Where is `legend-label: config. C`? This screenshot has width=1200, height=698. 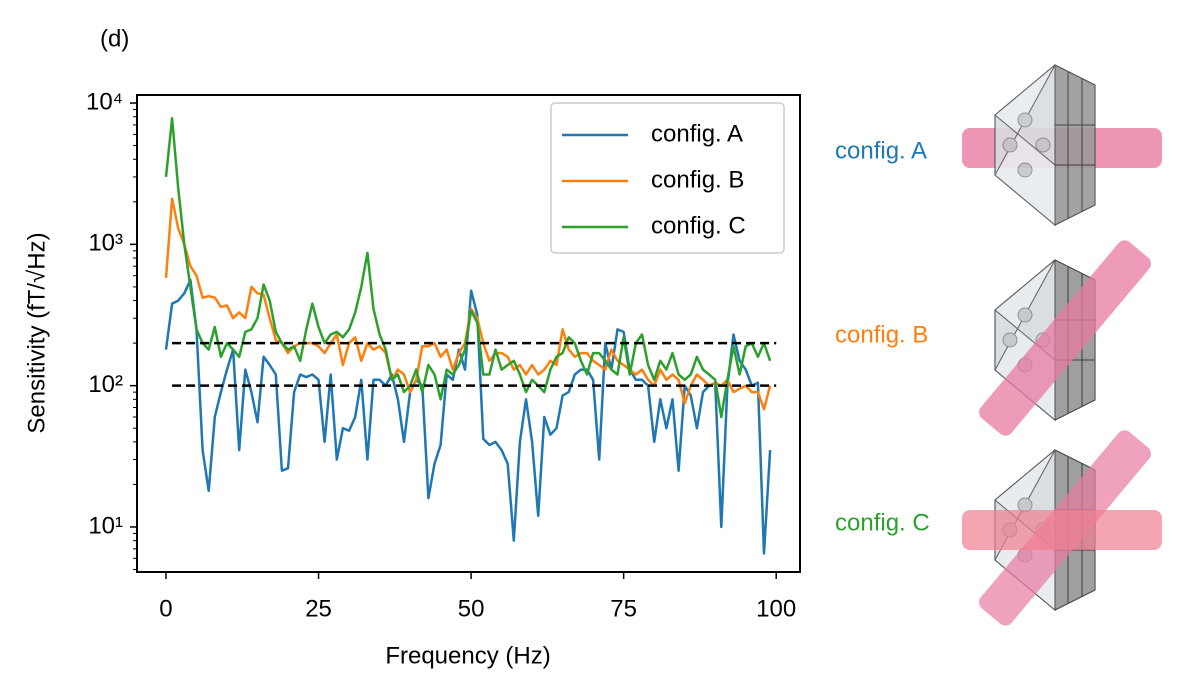
legend-label: config. C is located at coordinates (698, 225).